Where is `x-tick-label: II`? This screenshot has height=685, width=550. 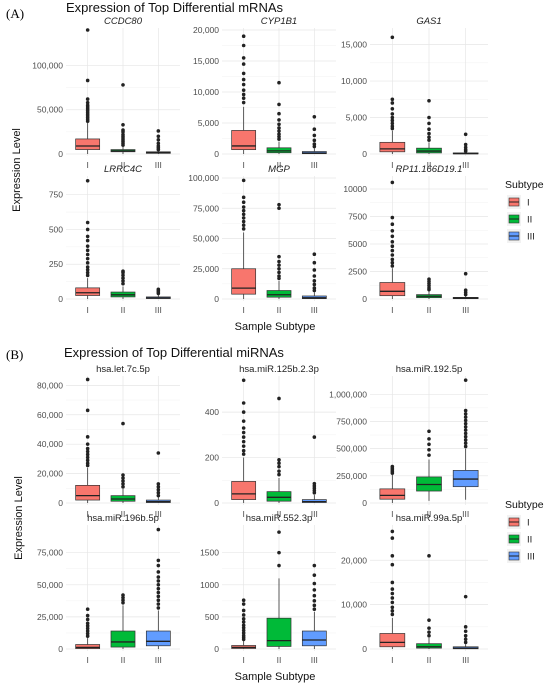
x-tick-label: II is located at coordinates (279, 165).